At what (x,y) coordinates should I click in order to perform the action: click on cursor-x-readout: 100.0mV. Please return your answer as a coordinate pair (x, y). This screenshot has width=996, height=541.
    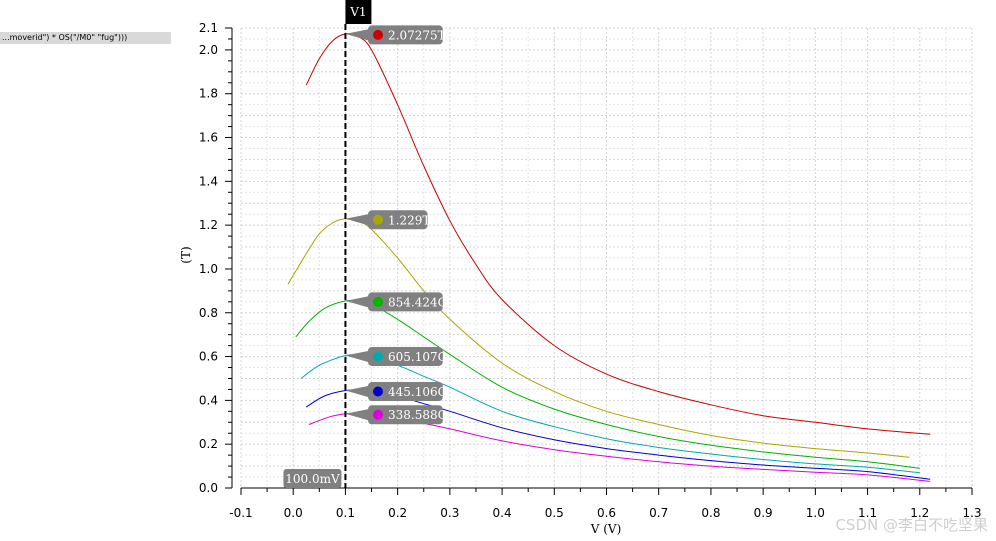
    Looking at the image, I should click on (312, 479).